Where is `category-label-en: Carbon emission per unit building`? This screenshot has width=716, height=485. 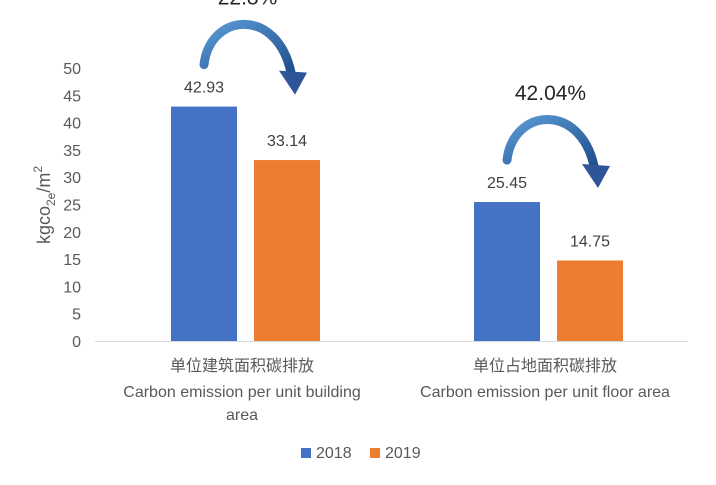
category-label-en: Carbon emission per unit building is located at coordinates (241, 392).